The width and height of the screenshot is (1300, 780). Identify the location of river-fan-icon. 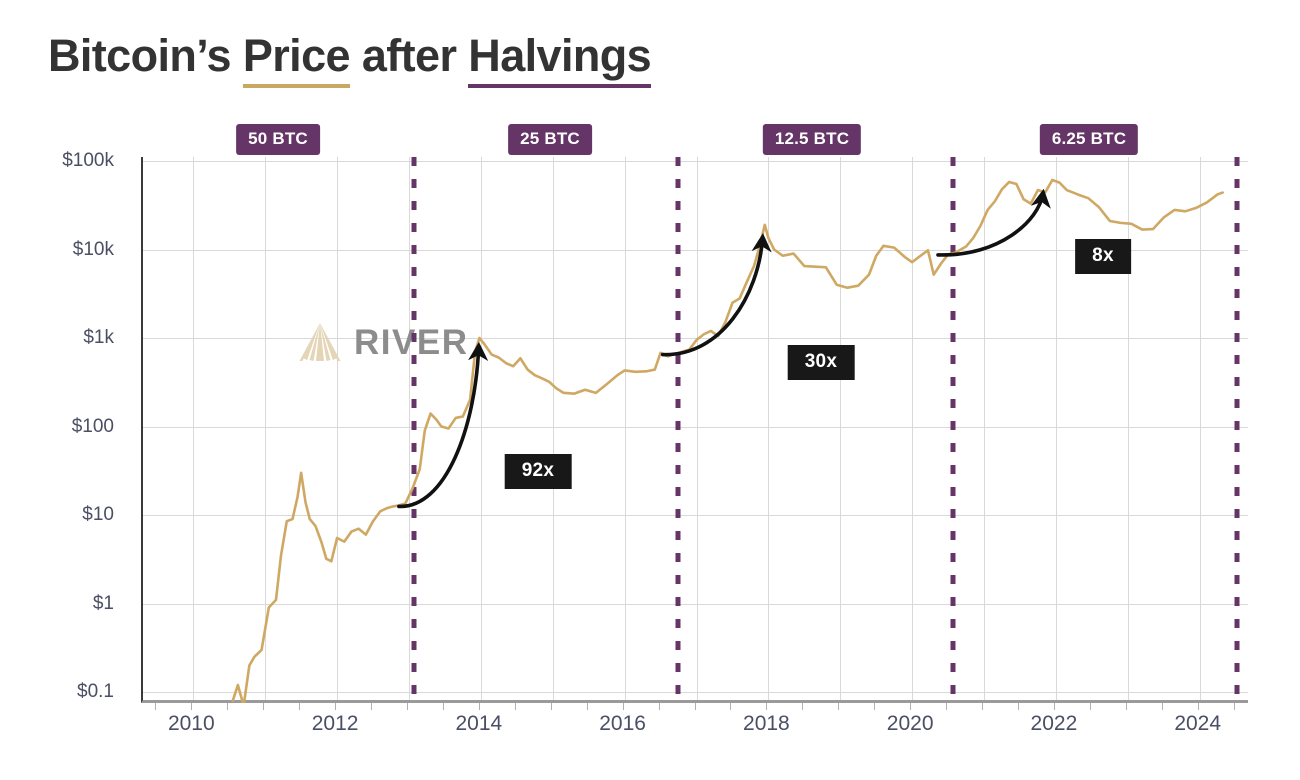
(320, 343).